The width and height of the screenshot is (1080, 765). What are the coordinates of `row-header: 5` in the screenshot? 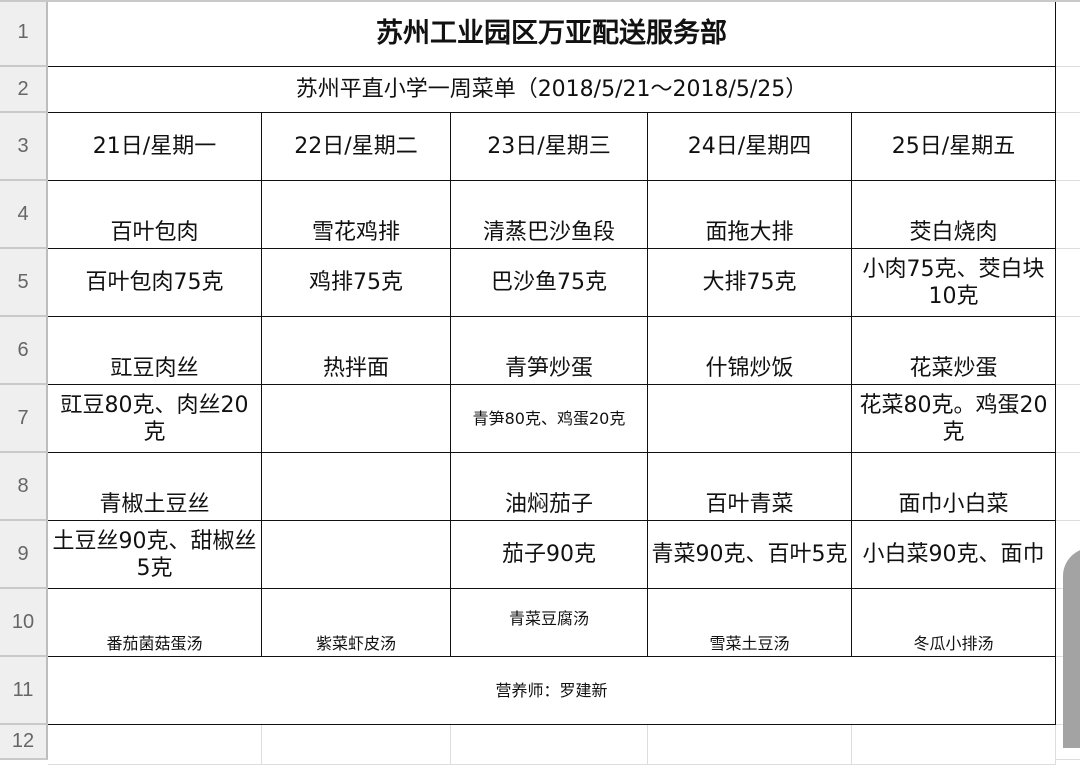 It's located at (24, 283).